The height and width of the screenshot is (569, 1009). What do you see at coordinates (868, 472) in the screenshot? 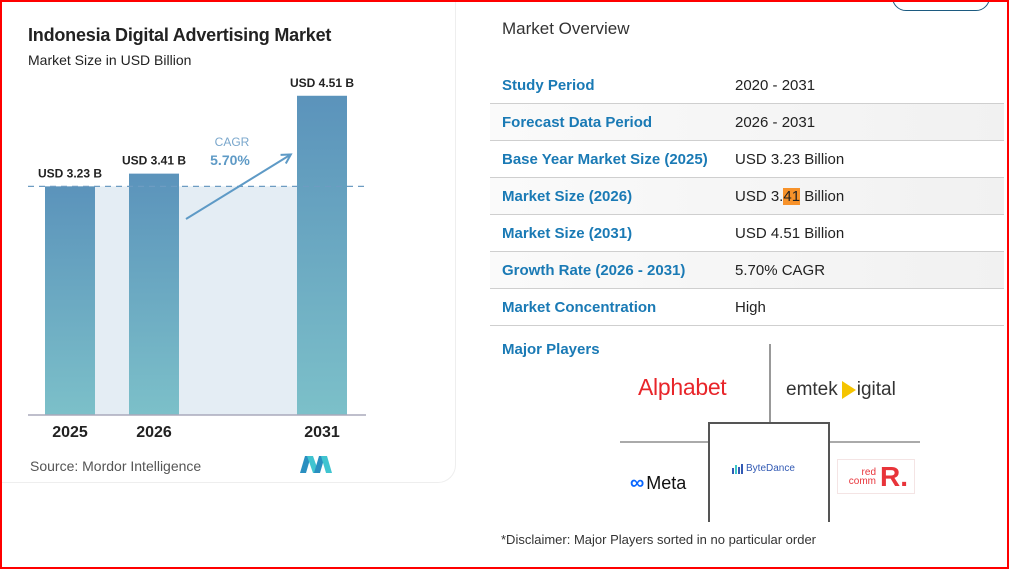
I see `redcomm-line1: red` at bounding box center [868, 472].